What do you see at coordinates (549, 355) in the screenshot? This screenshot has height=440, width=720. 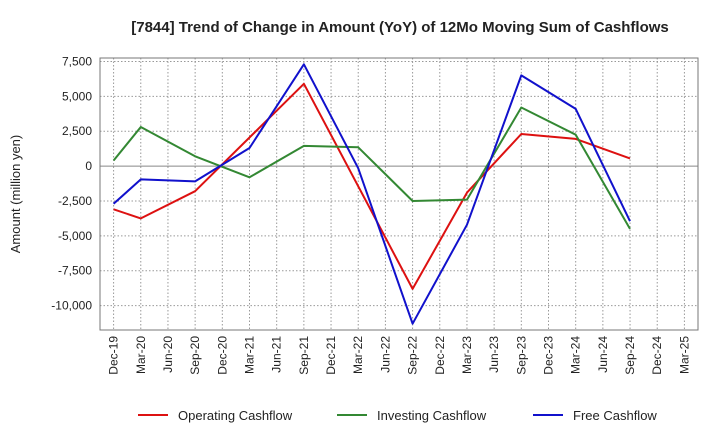 I see `x-tick-label: Dec-23` at bounding box center [549, 355].